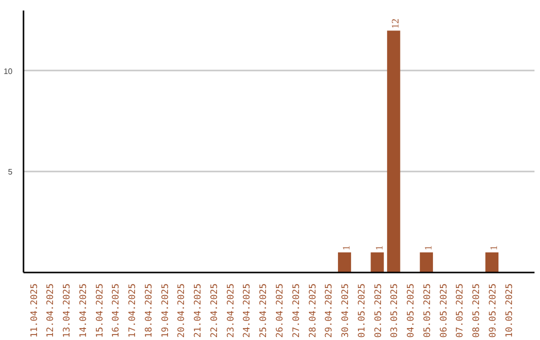  What do you see at coordinates (477, 310) in the screenshot?
I see `x-tick-label: 08.05.2025` at bounding box center [477, 310].